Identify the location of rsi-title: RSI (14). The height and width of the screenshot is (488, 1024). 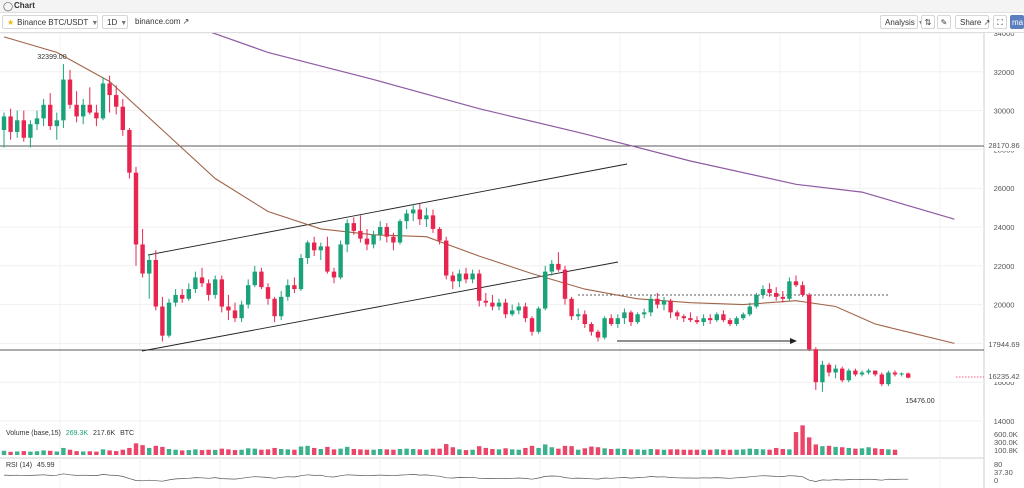
(19, 465).